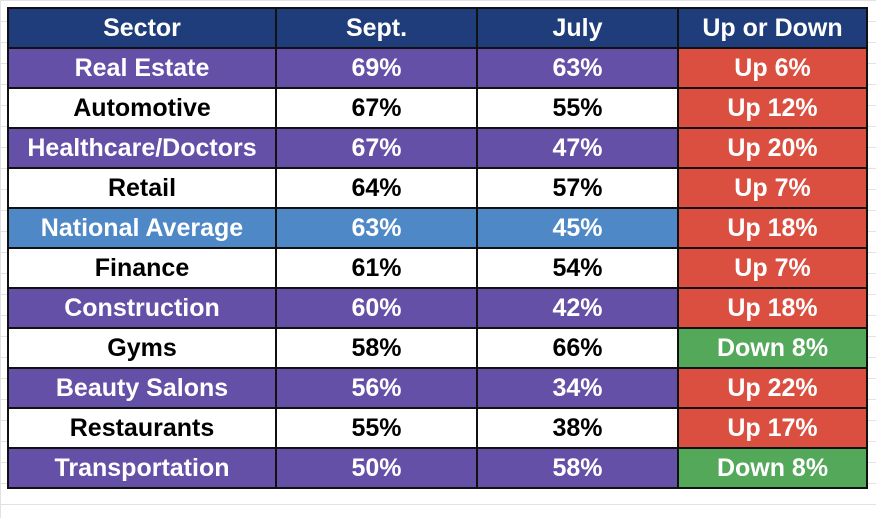 The width and height of the screenshot is (876, 518). Describe the element at coordinates (142, 68) in the screenshot. I see `sector-cell: Real Estate` at that location.